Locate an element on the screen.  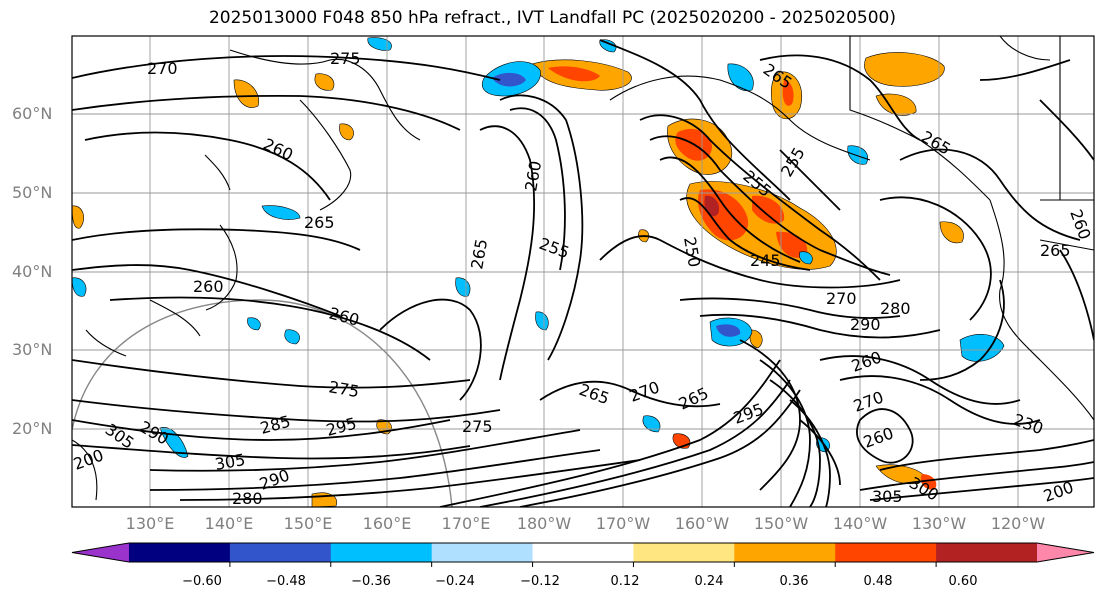
lon-label: 160°E is located at coordinates (387, 523).